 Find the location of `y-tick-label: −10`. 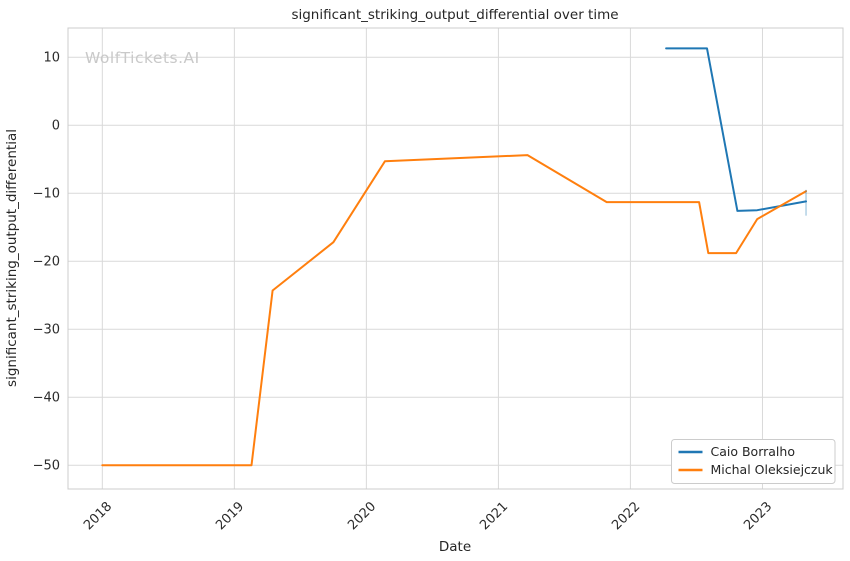

y-tick-label: −10 is located at coordinates (46, 194).